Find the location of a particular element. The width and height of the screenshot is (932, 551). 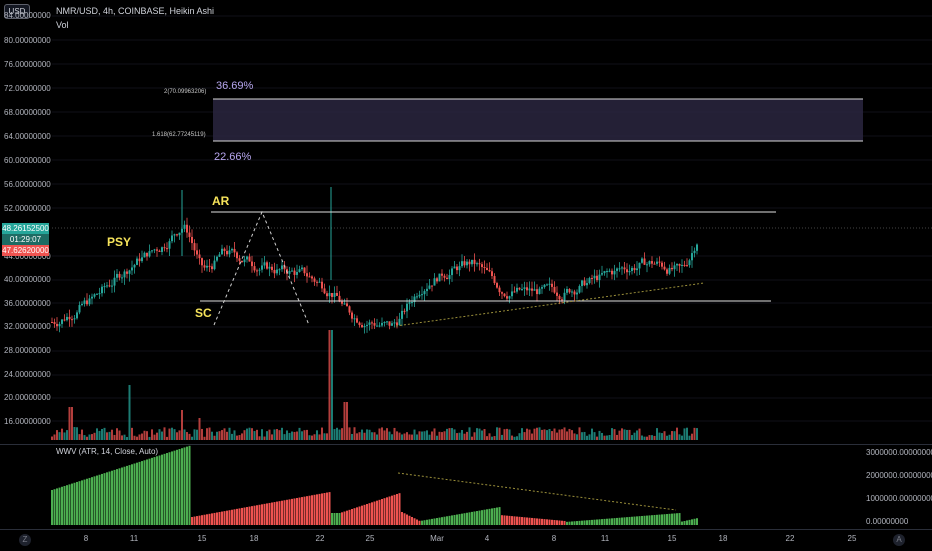

zoom-reset-icon: Z is located at coordinates (25, 540).